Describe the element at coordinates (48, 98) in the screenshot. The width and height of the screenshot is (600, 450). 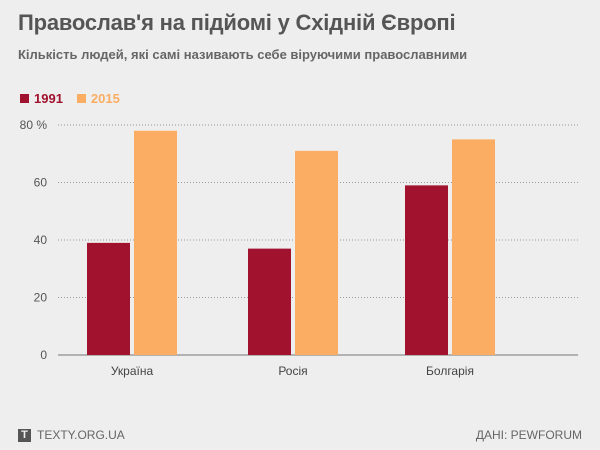
I see `legend-label-1991: 1991` at that location.